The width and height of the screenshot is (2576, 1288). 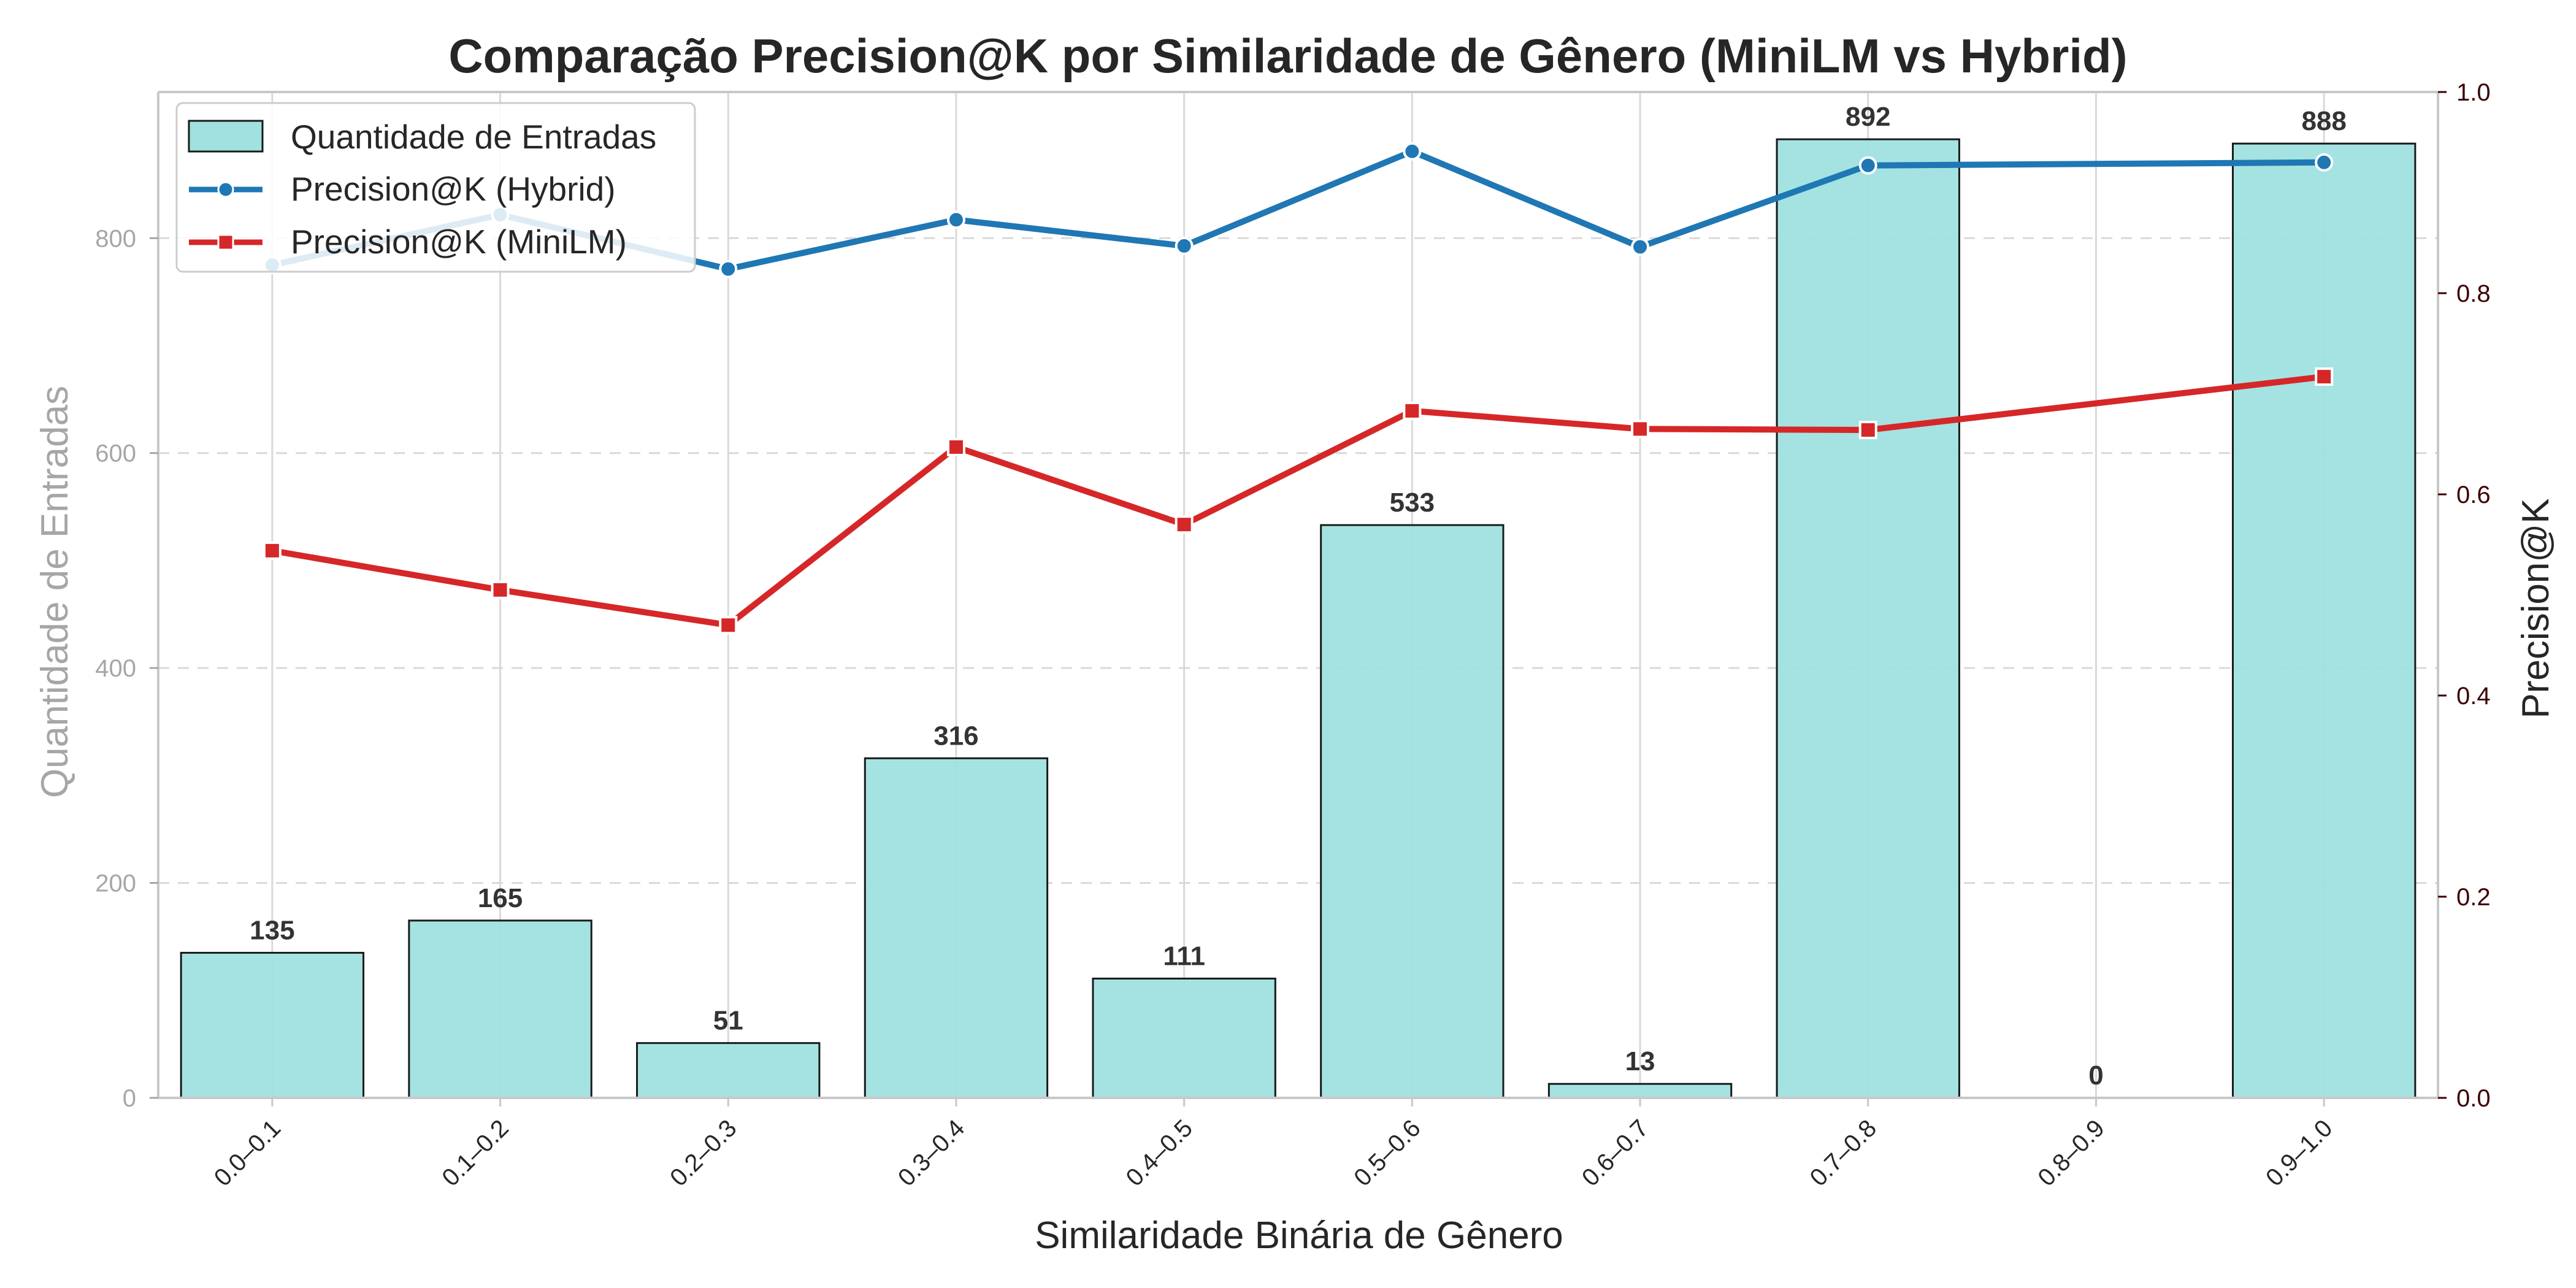 I want to click on legend-label-hybrid: Precision@K (Hybrid), so click(x=453, y=189).